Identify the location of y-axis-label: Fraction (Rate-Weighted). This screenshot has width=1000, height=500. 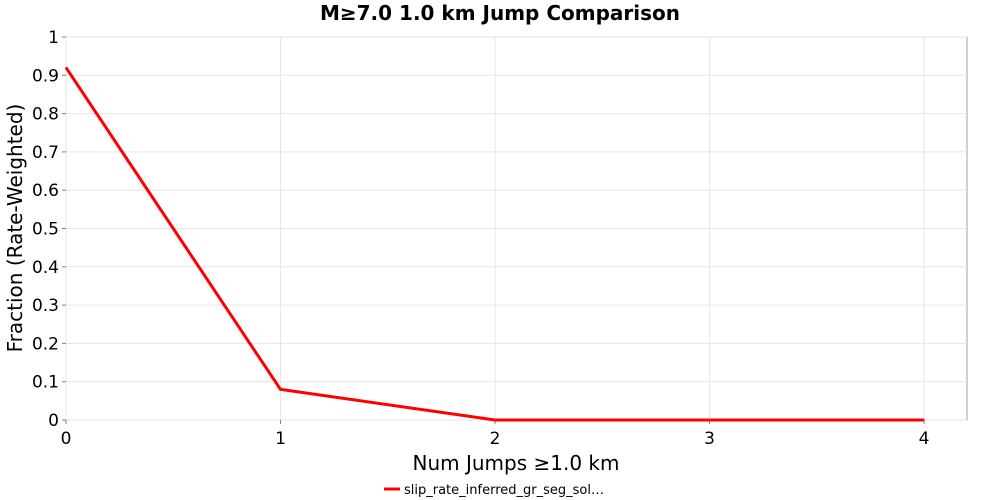
(15, 228).